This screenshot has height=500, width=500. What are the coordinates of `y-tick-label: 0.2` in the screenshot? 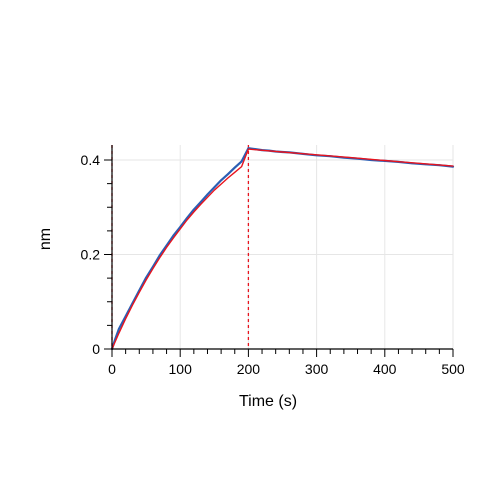 It's located at (91, 255).